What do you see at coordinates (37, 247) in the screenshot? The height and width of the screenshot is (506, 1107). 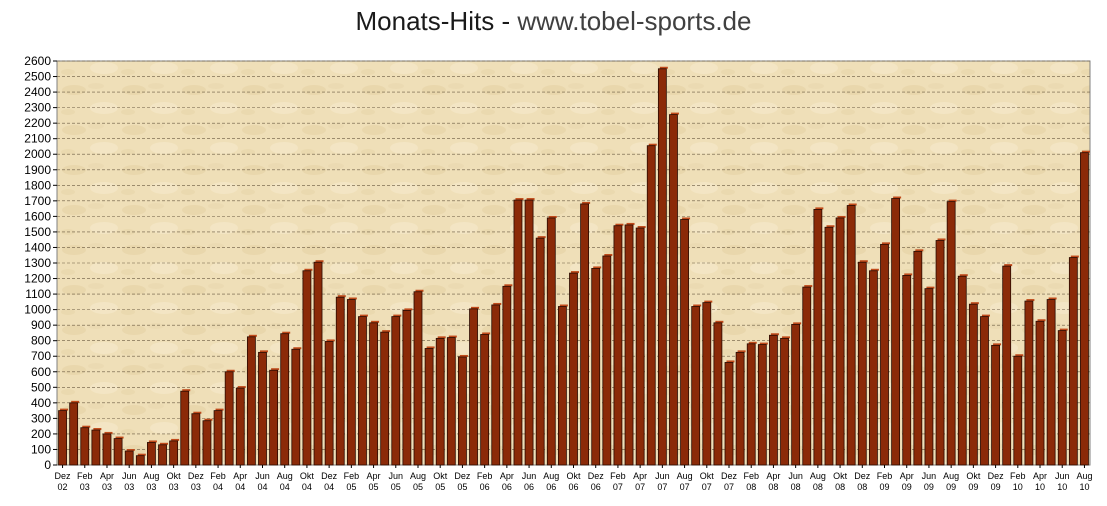 I see `y-tick-label: 1400` at bounding box center [37, 247].